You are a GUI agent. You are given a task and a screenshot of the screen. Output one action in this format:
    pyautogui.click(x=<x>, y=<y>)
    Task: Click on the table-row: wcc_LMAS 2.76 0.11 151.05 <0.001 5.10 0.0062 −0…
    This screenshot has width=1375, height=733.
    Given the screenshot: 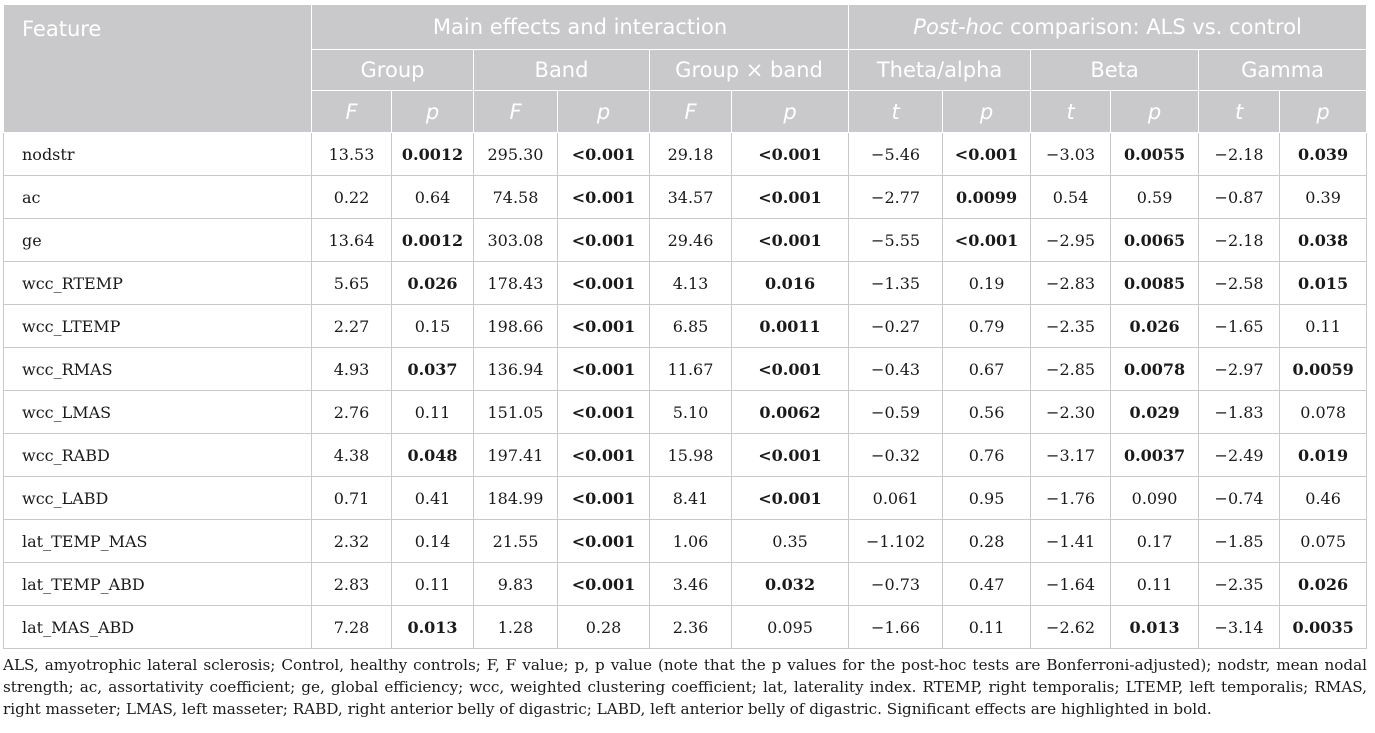 What is the action you would take?
    pyautogui.click(x=685, y=412)
    